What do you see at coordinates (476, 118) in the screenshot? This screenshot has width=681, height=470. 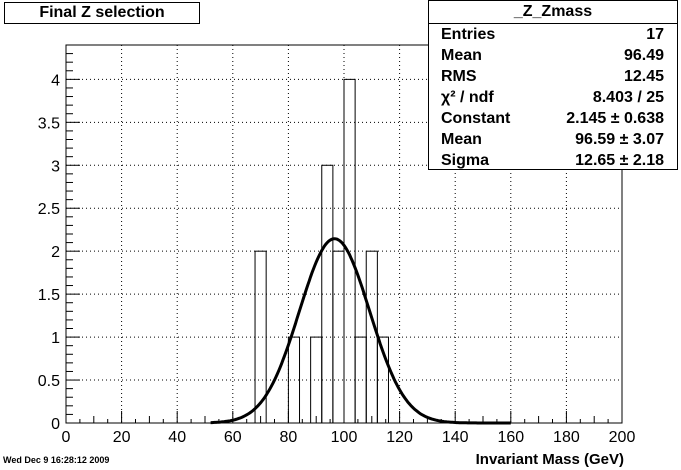 I see `stats-label: Constant` at bounding box center [476, 118].